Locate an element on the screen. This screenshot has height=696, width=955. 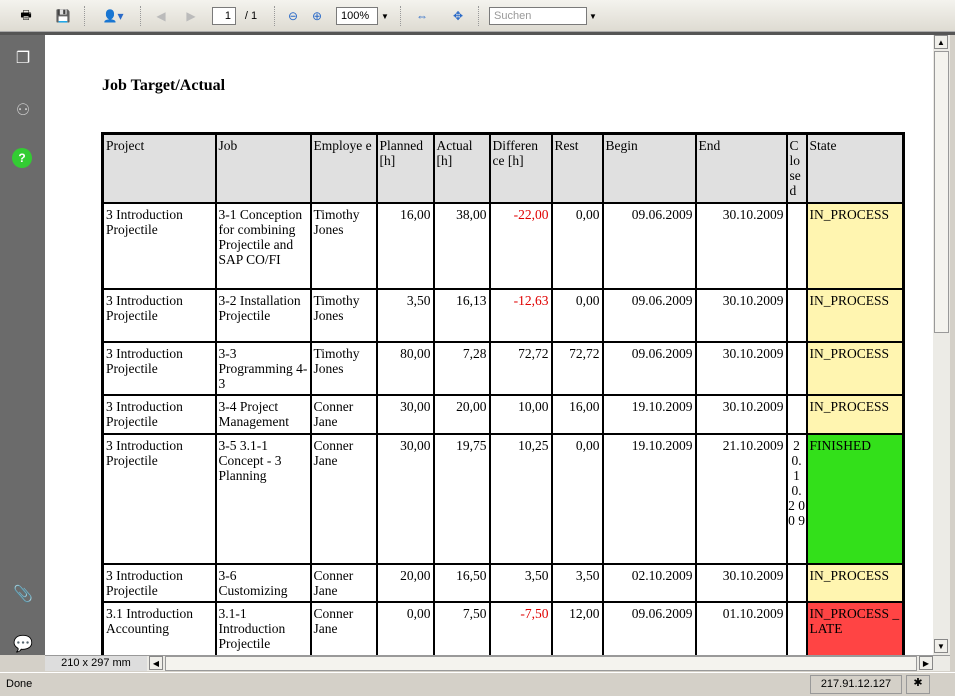
horizontal-scrollbar: 210 x 297 mm ◀ ▶ is located at coordinates (497, 663).